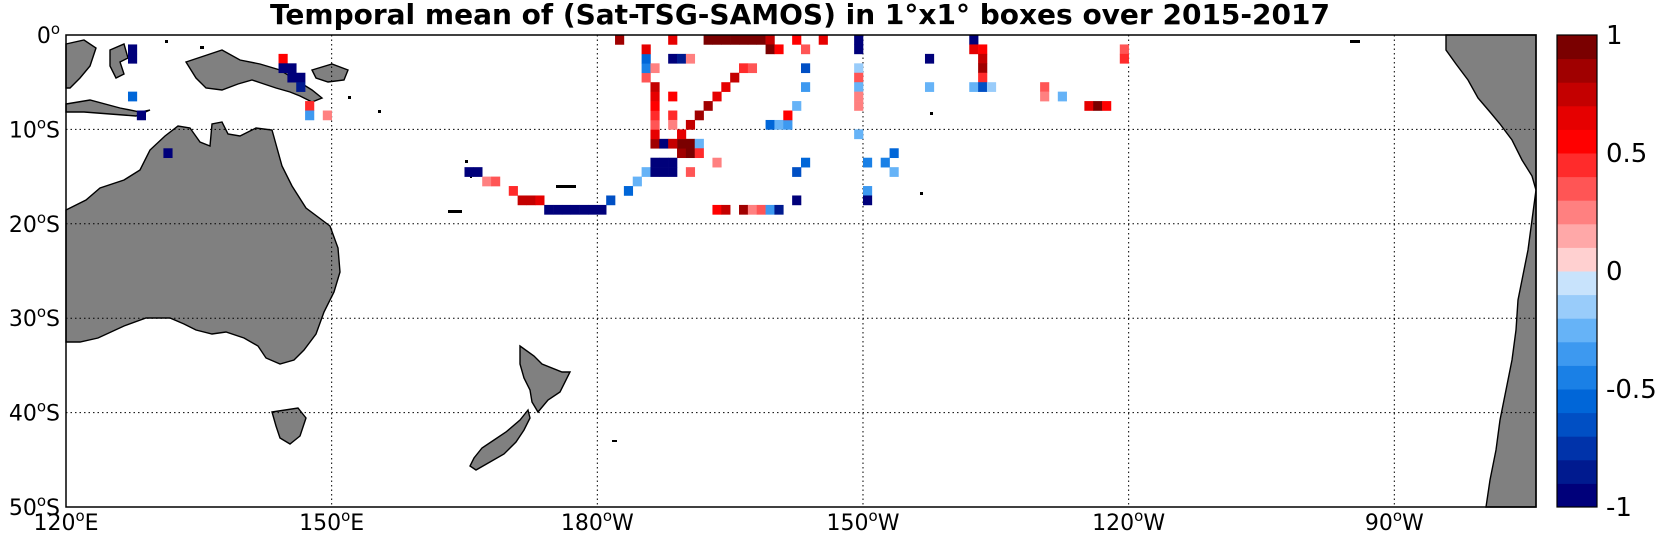  What do you see at coordinates (1577, 271) in the screenshot?
I see `colorbar-swatches` at bounding box center [1577, 271].